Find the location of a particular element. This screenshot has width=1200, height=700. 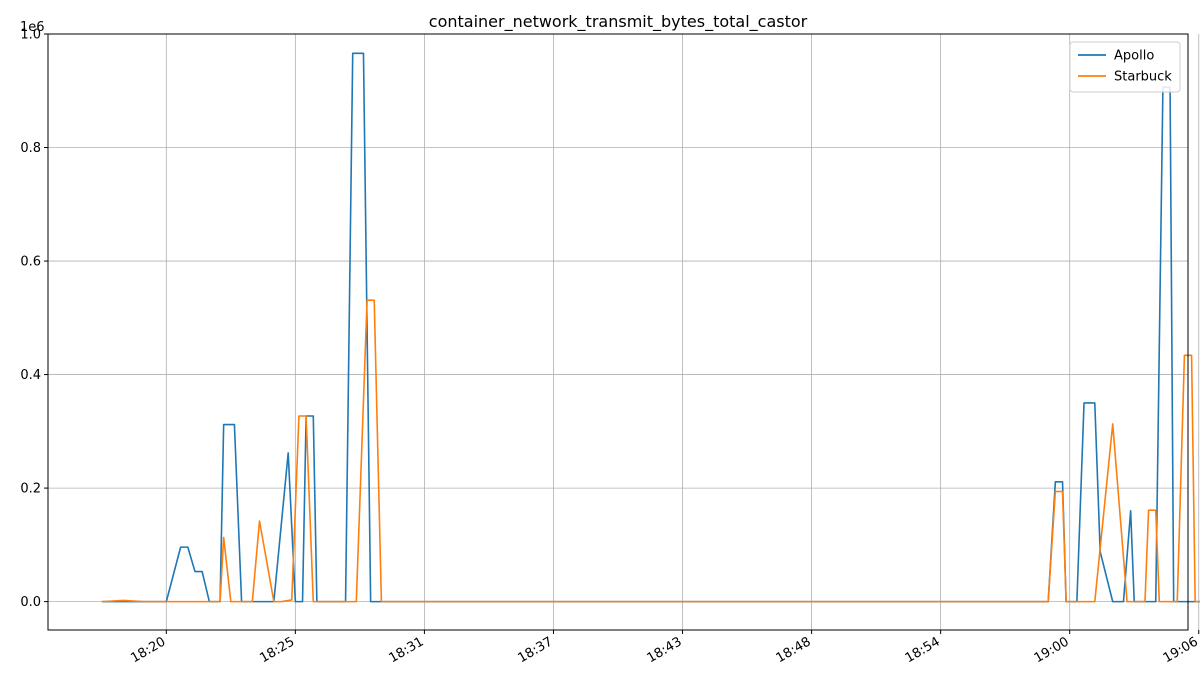

x-tick-label: 18:25 is located at coordinates (277, 650).